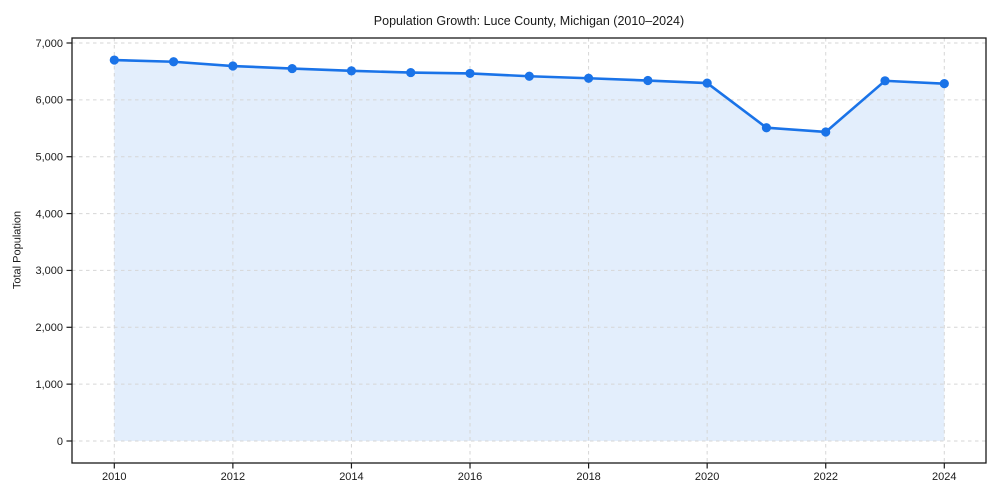 The width and height of the screenshot is (1000, 500). I want to click on y-tick-label: 5,000, so click(49, 158).